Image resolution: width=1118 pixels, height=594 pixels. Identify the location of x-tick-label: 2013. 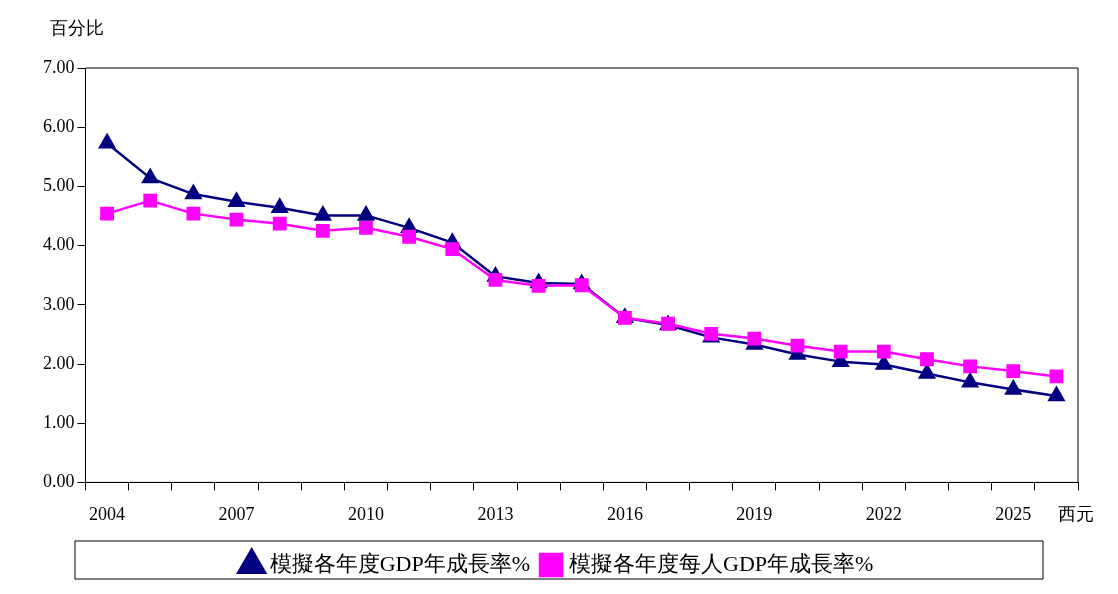
(495, 513).